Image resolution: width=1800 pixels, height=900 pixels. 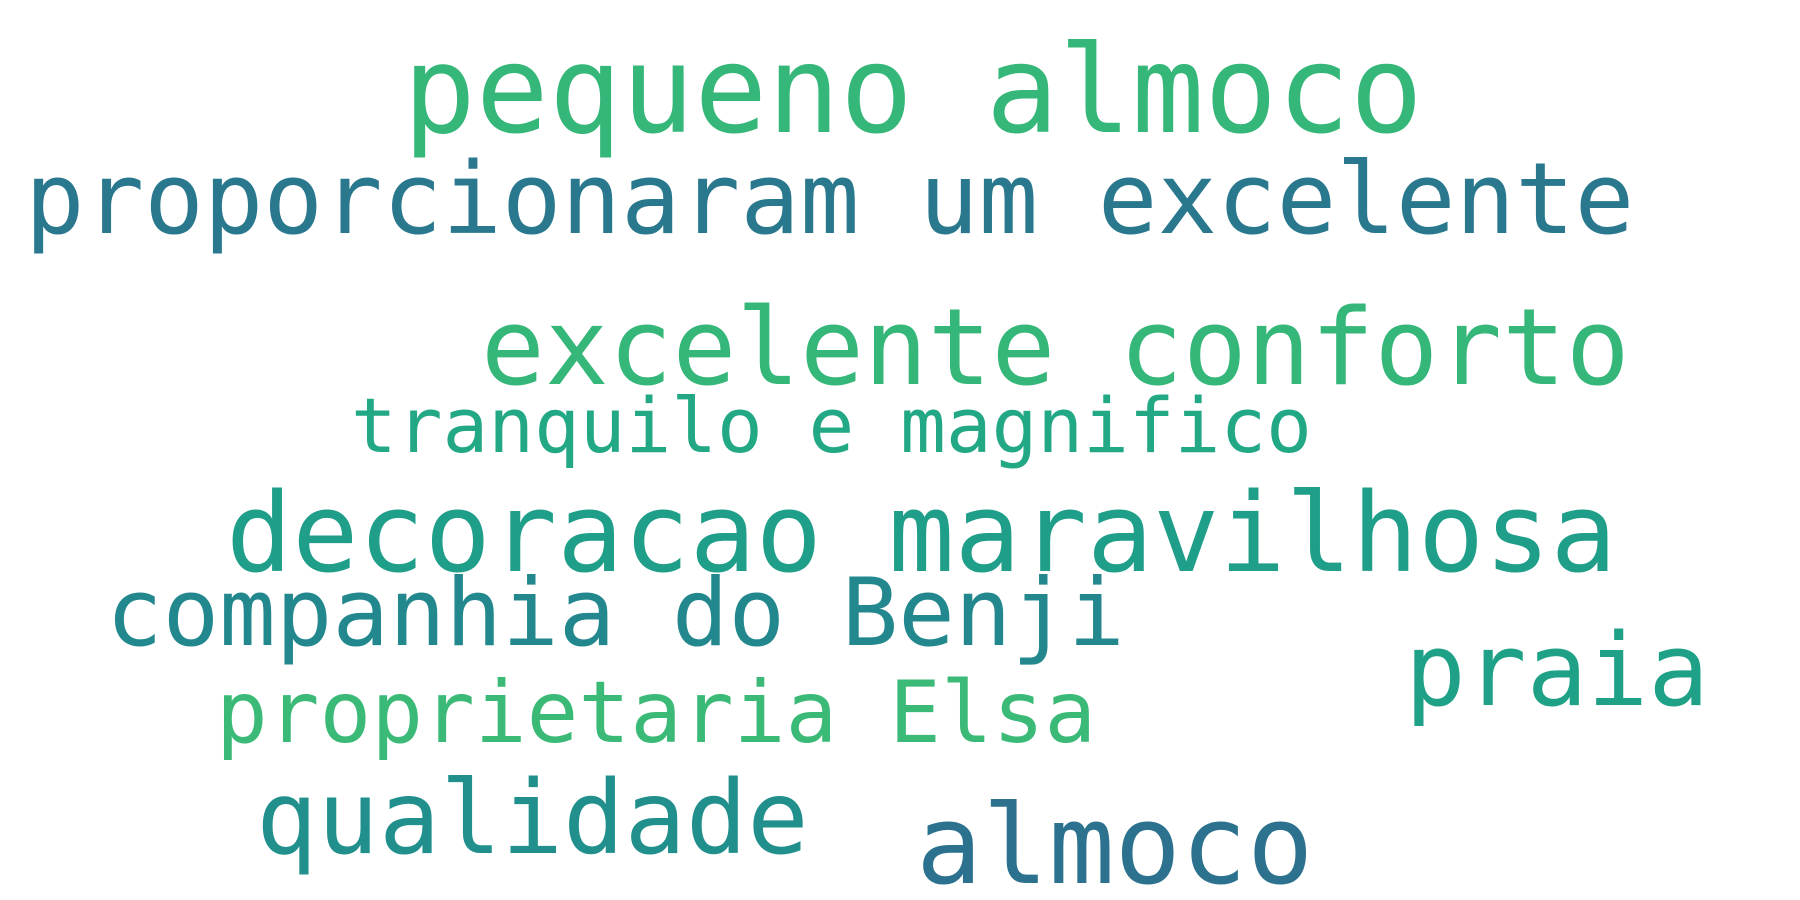 What do you see at coordinates (921, 533) in the screenshot?
I see `word-decoracao-maravilhosa: decoracao maravilhosa` at bounding box center [921, 533].